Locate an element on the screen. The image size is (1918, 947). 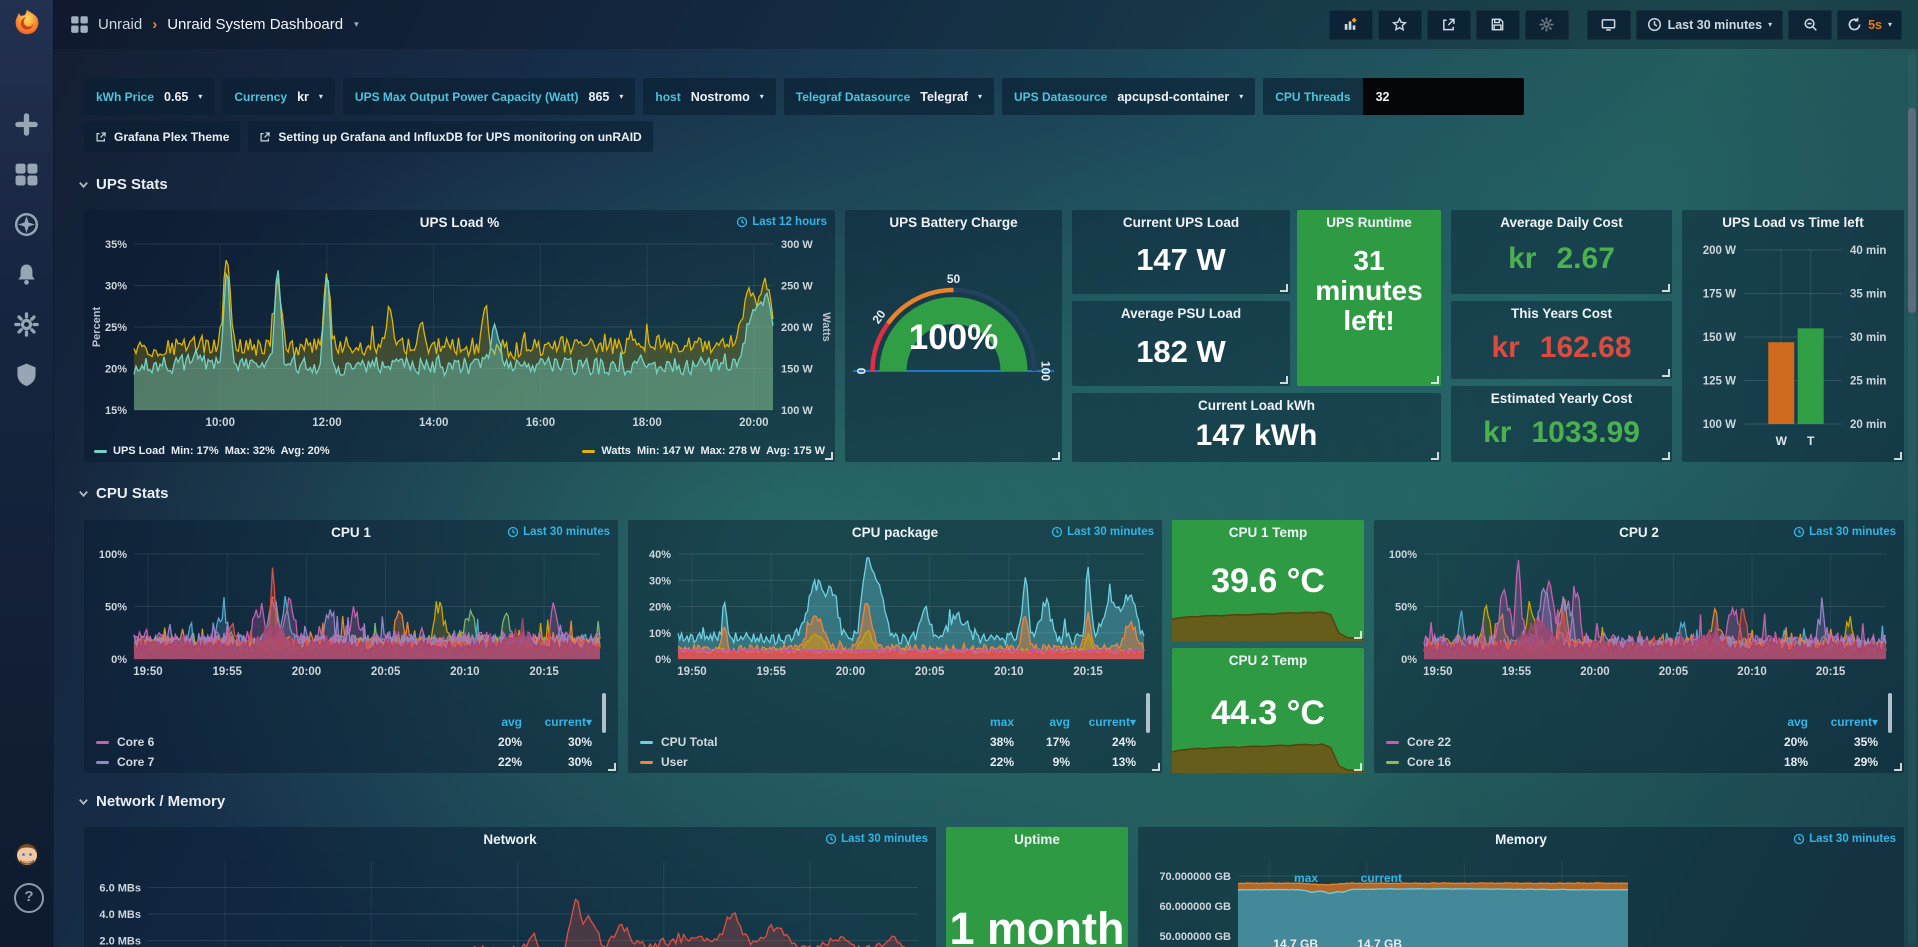
link-grafana-plex-theme: Grafana Plex Theme is located at coordinates (162, 136).